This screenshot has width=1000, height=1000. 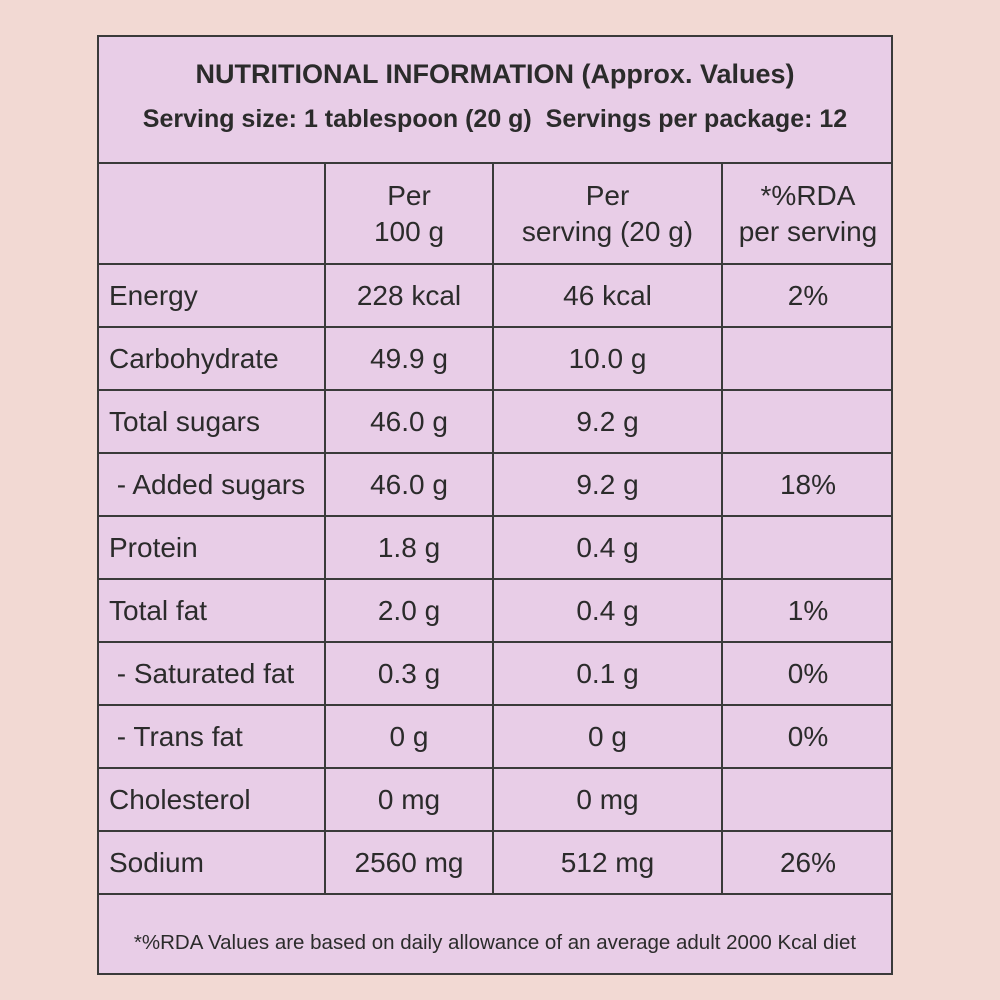 What do you see at coordinates (211, 799) in the screenshot?
I see `nutrient-name: Cholesterol` at bounding box center [211, 799].